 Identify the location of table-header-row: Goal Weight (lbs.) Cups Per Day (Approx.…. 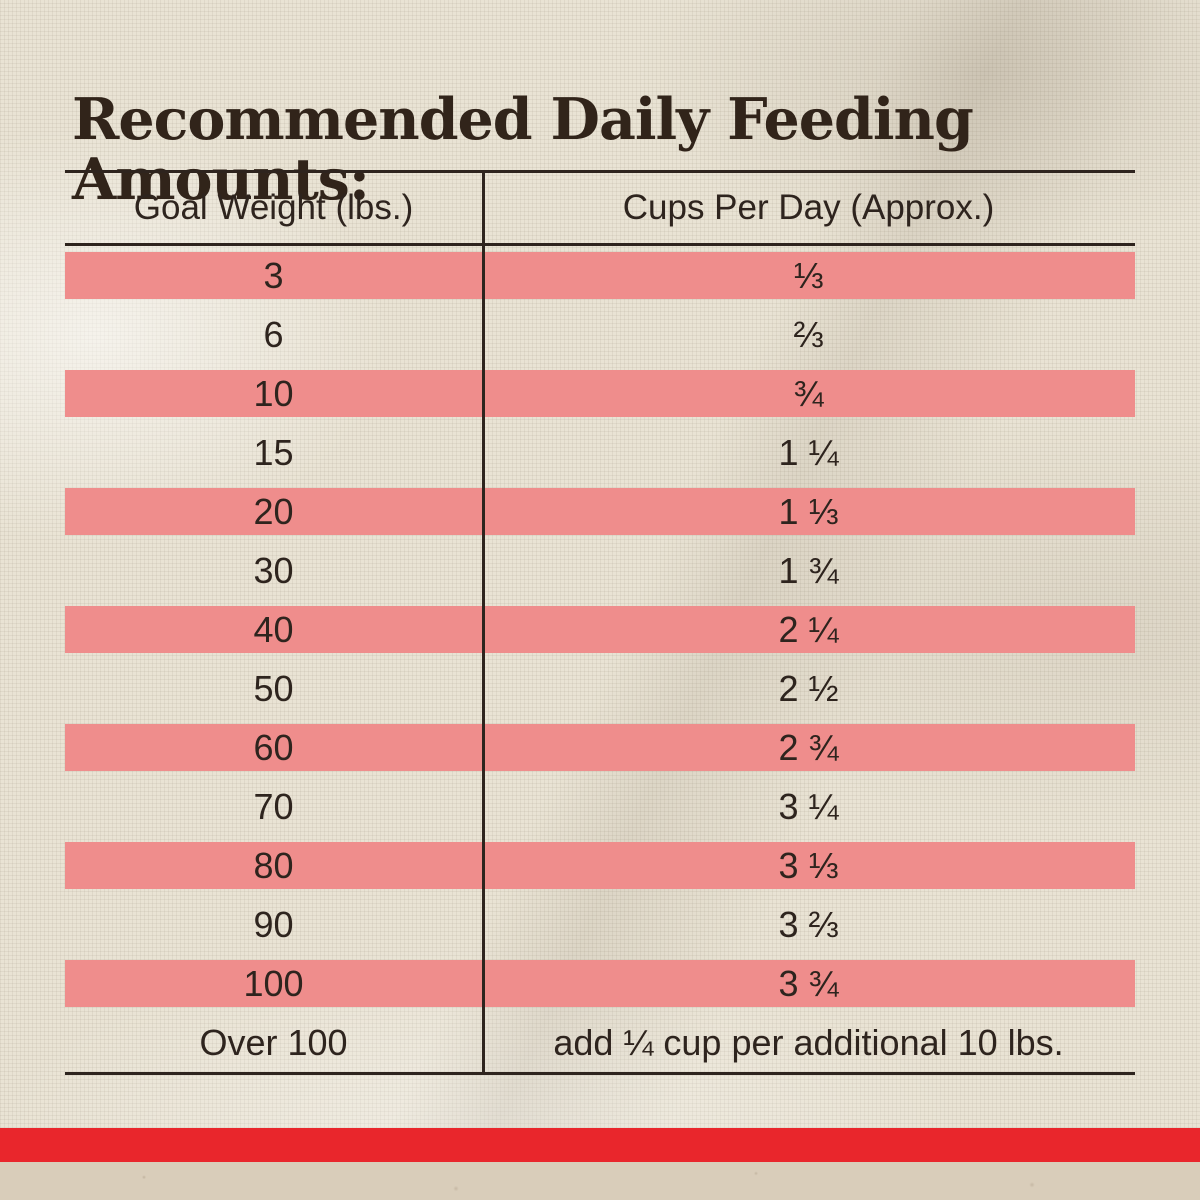
(600, 208).